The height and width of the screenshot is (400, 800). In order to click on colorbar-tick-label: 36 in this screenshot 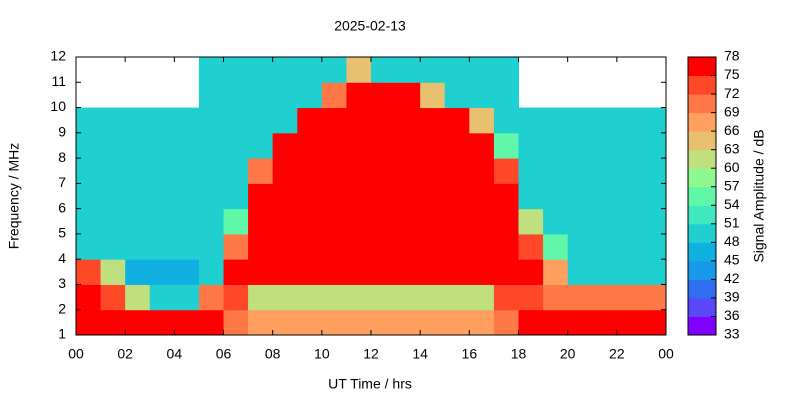, I will do `click(732, 315)`.